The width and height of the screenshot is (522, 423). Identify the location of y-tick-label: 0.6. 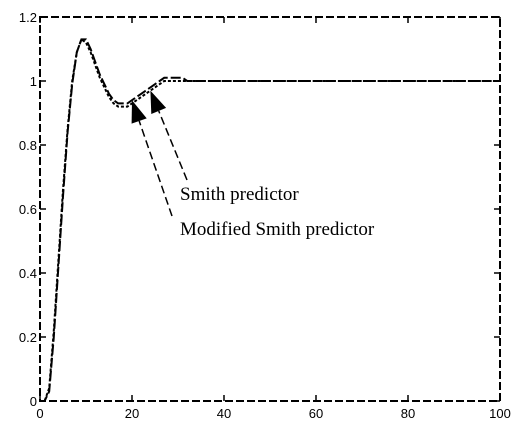
(28, 209).